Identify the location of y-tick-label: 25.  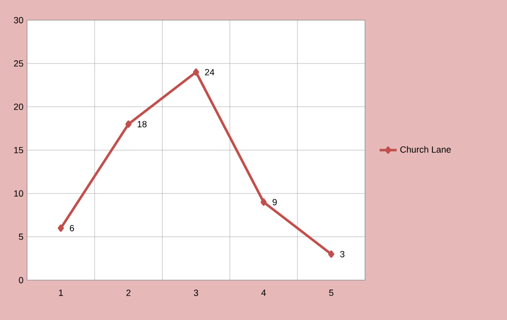
(19, 63).